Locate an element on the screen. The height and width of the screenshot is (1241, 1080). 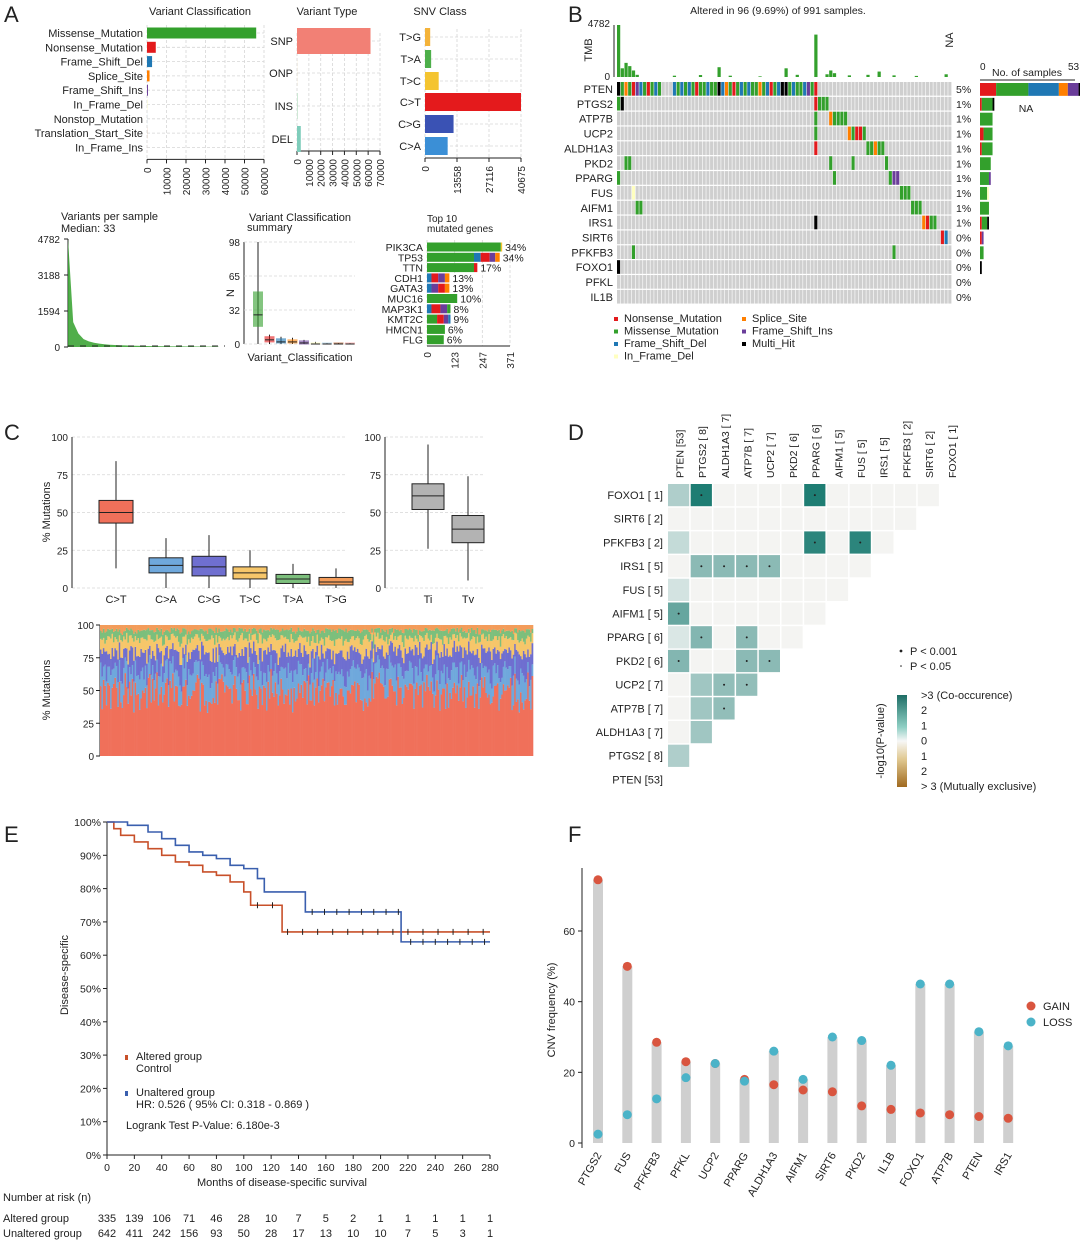
box-ti is located at coordinates (428, 496).